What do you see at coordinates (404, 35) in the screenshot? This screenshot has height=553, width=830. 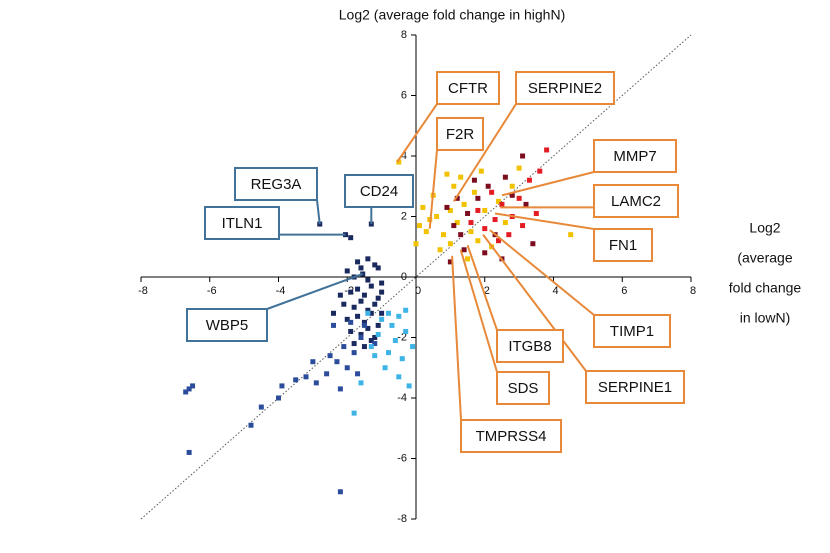 I see `y-tick-label: 8` at bounding box center [404, 35].